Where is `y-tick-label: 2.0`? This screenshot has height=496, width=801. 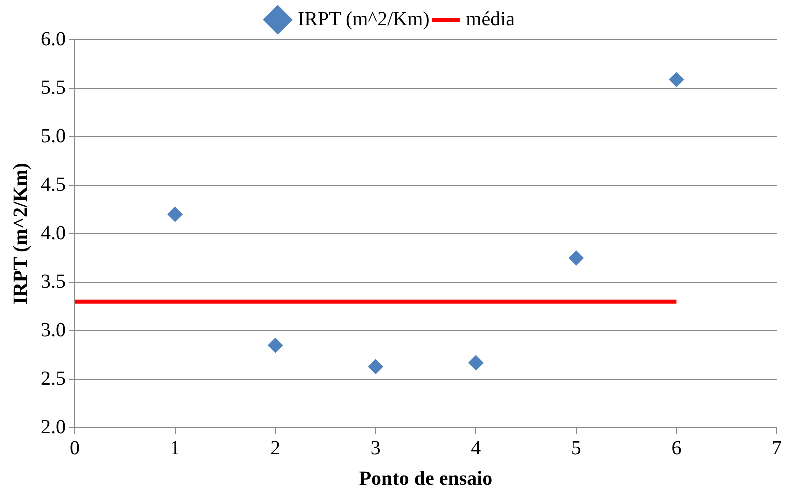 y-tick-label: 2.0 is located at coordinates (53, 427).